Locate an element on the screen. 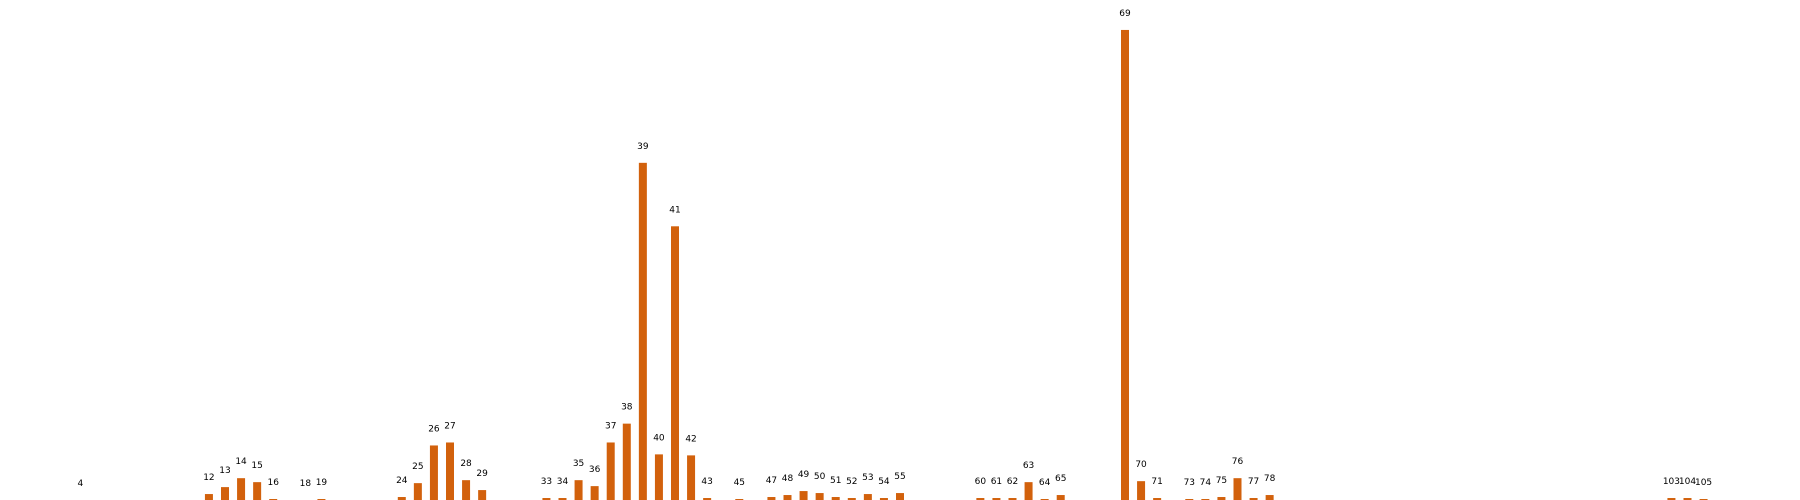 The height and width of the screenshot is (500, 1800). data-label-104: 104 is located at coordinates (1687, 482).